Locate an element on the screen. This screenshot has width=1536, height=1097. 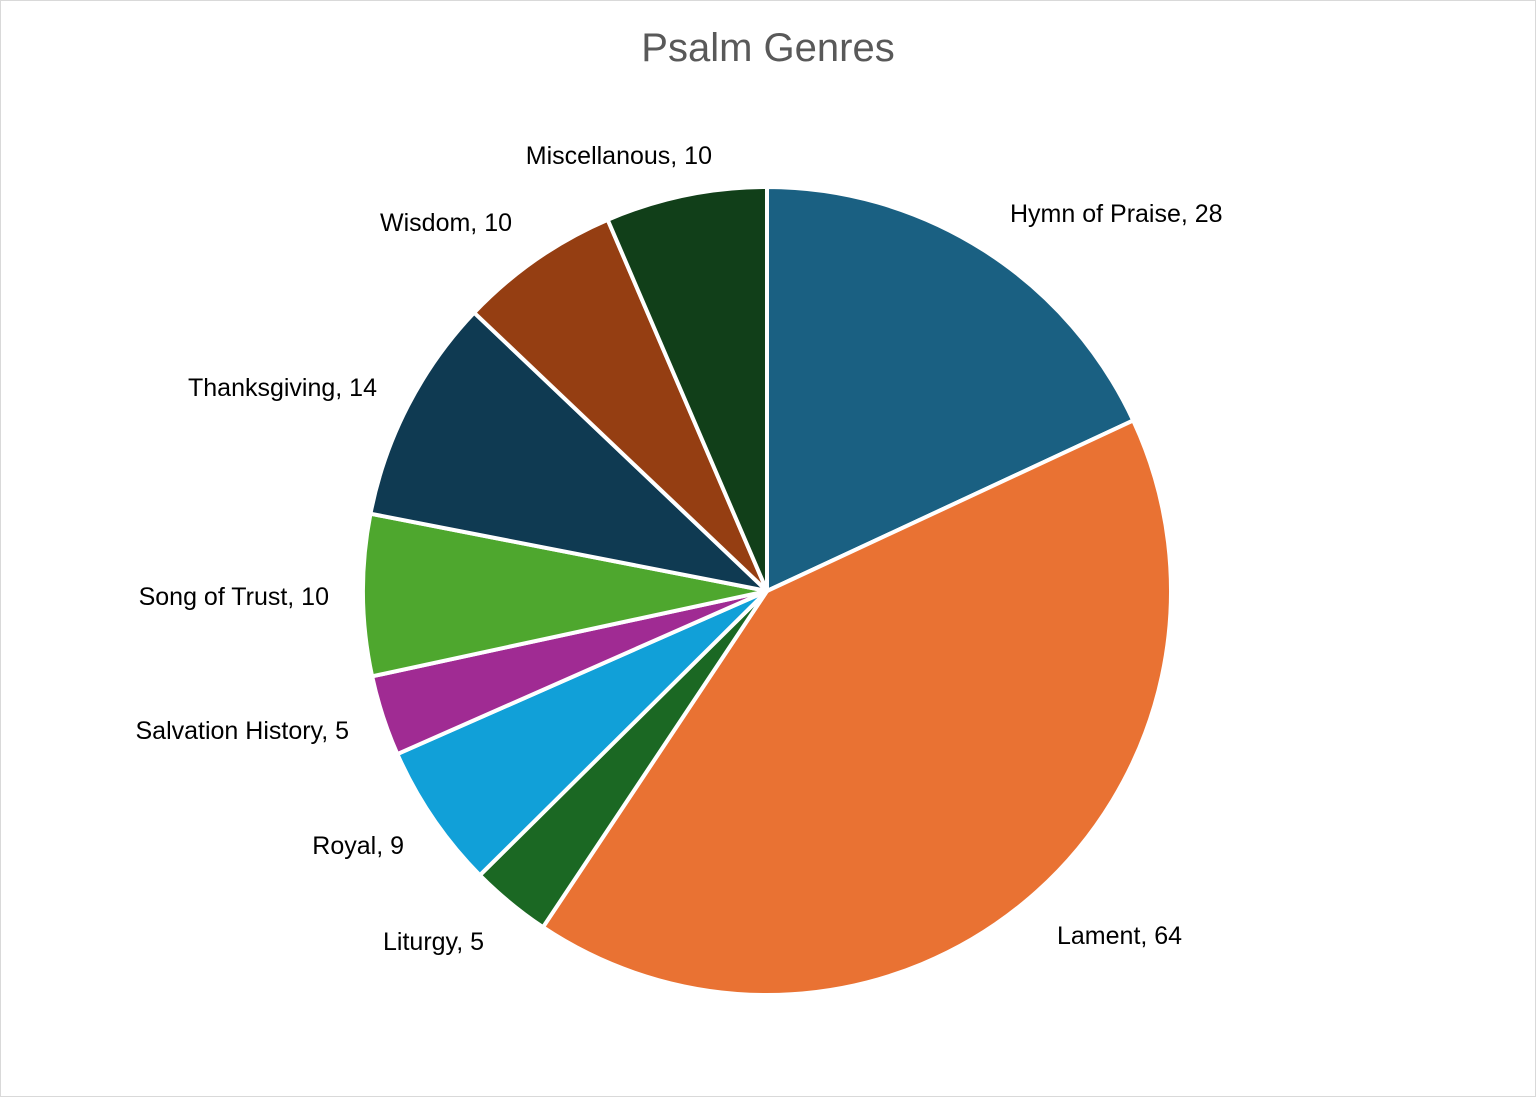
data-label-lament: Lament, 64 is located at coordinates (1119, 936).